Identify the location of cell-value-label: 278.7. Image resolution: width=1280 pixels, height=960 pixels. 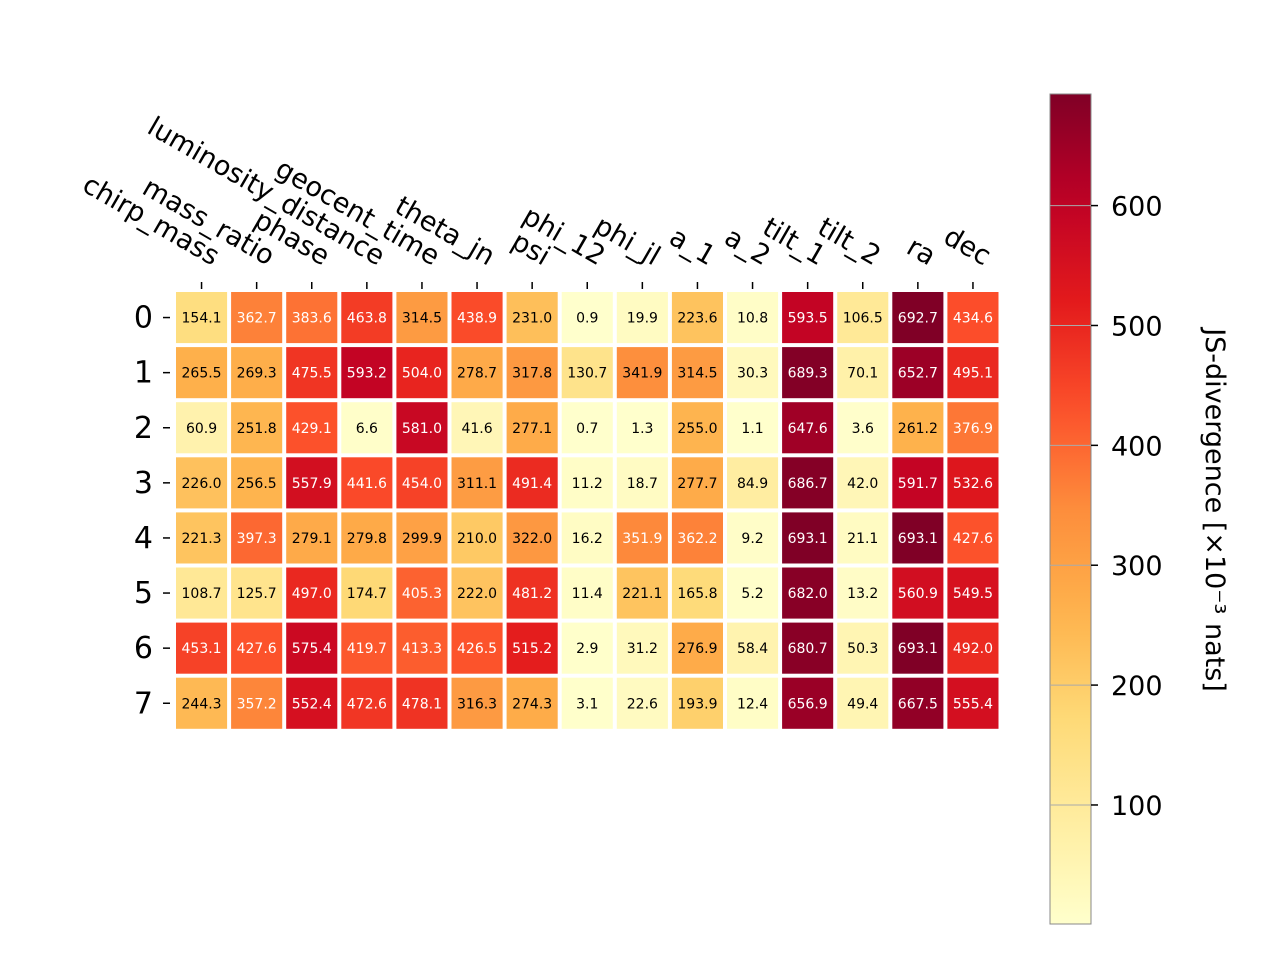
(477, 374).